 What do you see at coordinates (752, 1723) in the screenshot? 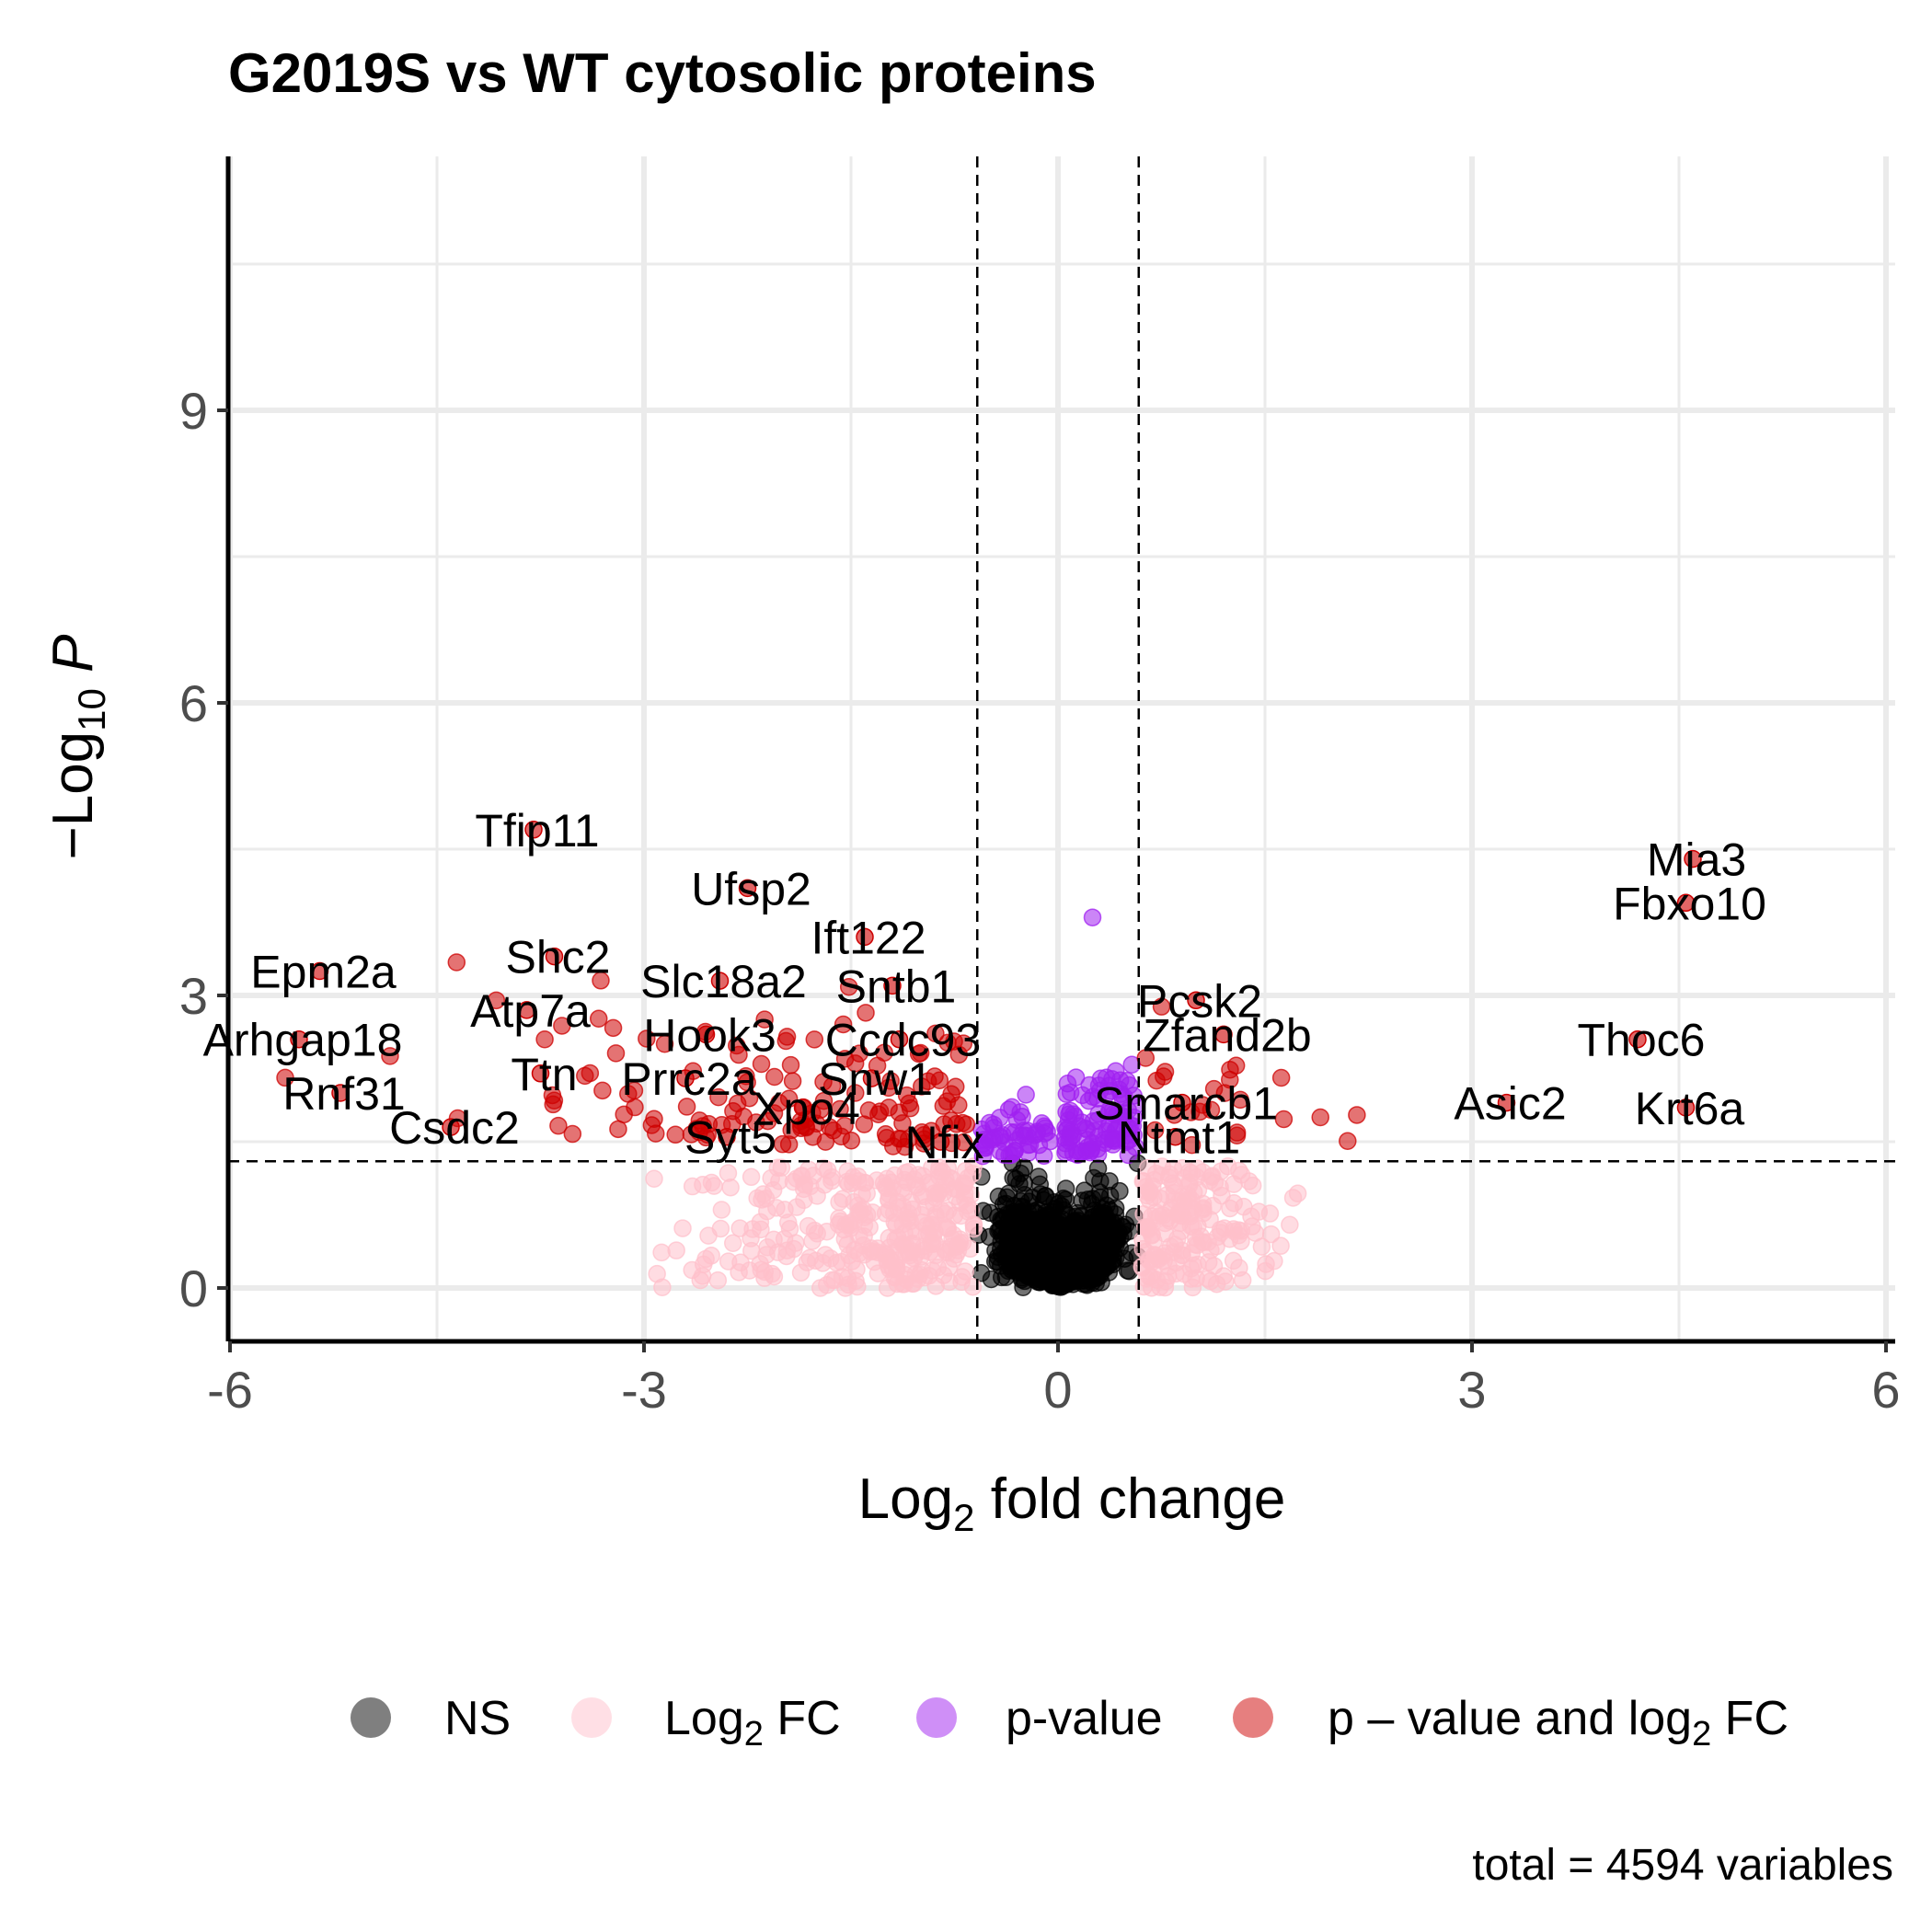
I see `legend-label-fc: Log2 FC` at bounding box center [752, 1723].